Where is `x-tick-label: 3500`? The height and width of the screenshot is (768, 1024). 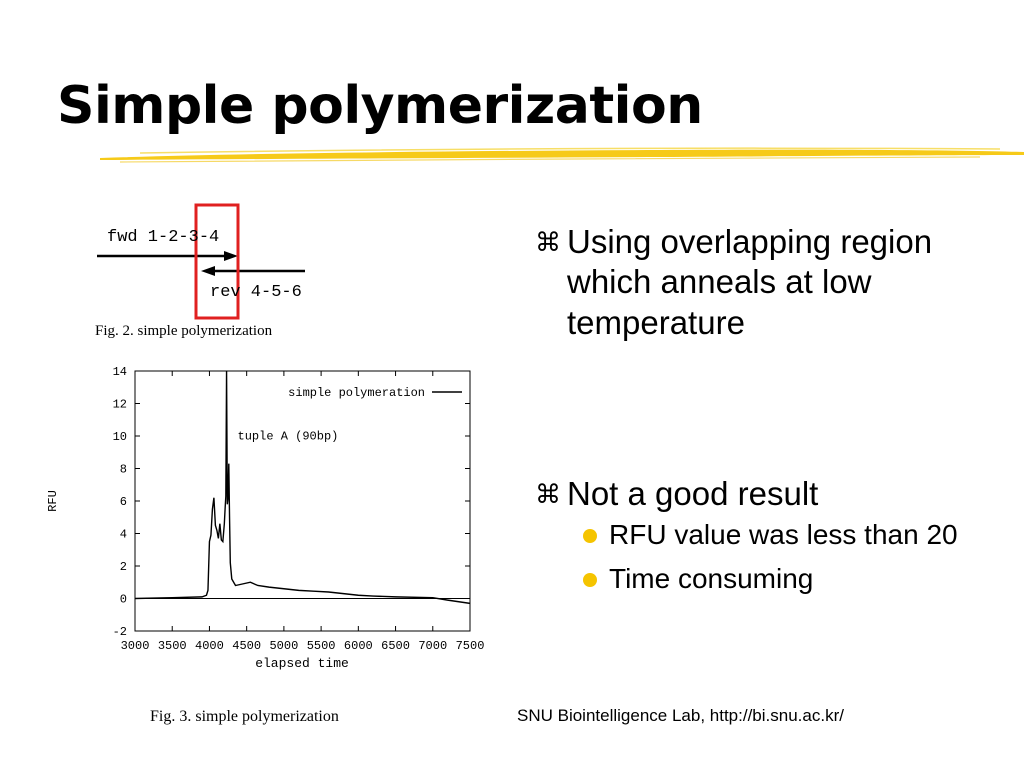
x-tick-label: 3500 is located at coordinates (172, 646).